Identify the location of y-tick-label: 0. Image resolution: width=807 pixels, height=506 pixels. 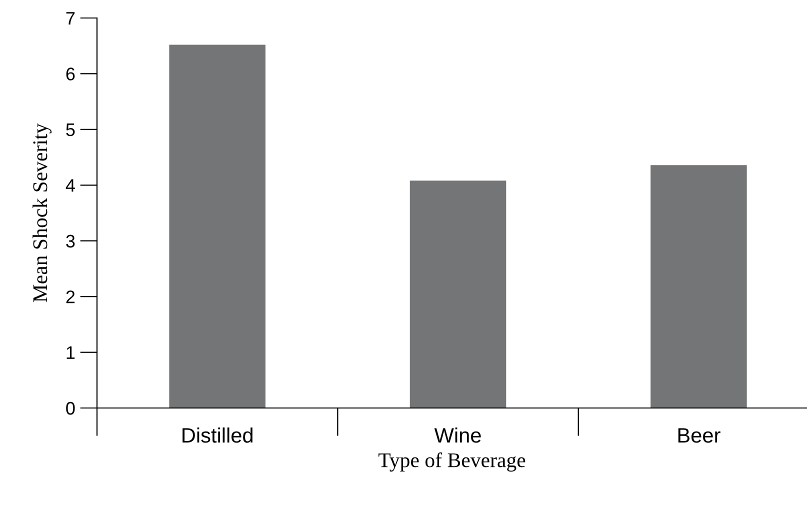
(70, 408).